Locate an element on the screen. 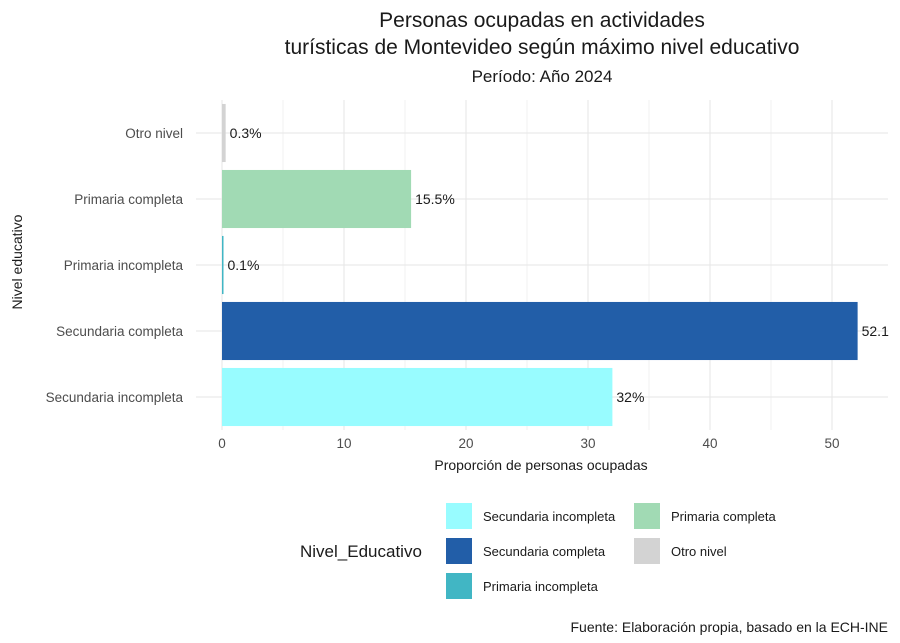 The image size is (900, 643). x-tick-label: 40 is located at coordinates (709, 443).